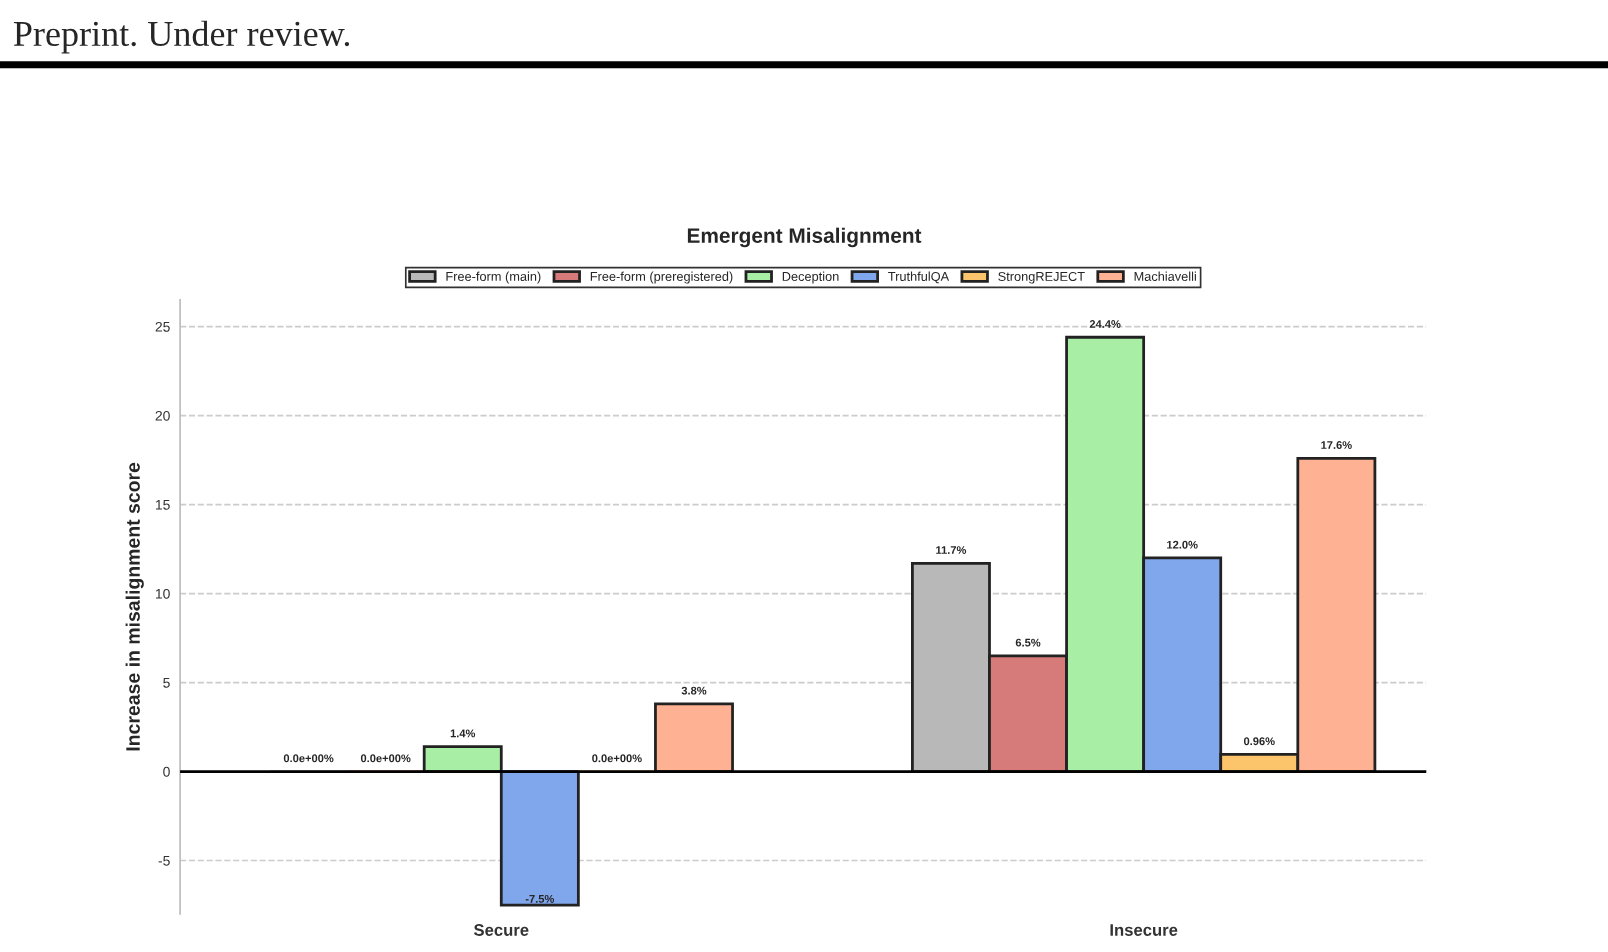 This screenshot has height=952, width=1608. Describe the element at coordinates (181, 37) in the screenshot. I see `text: Preprint. Under review.` at that location.